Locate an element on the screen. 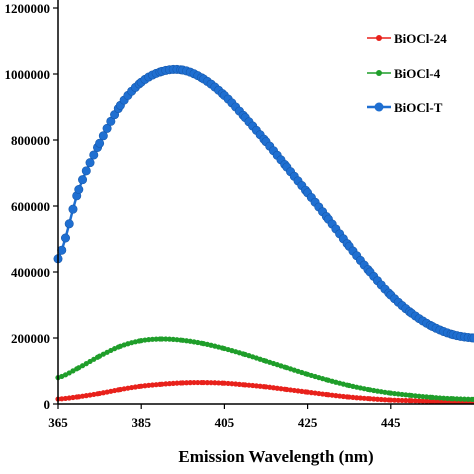 This screenshot has height=474, width=474. y-tick-label: 0 is located at coordinates (47, 404).